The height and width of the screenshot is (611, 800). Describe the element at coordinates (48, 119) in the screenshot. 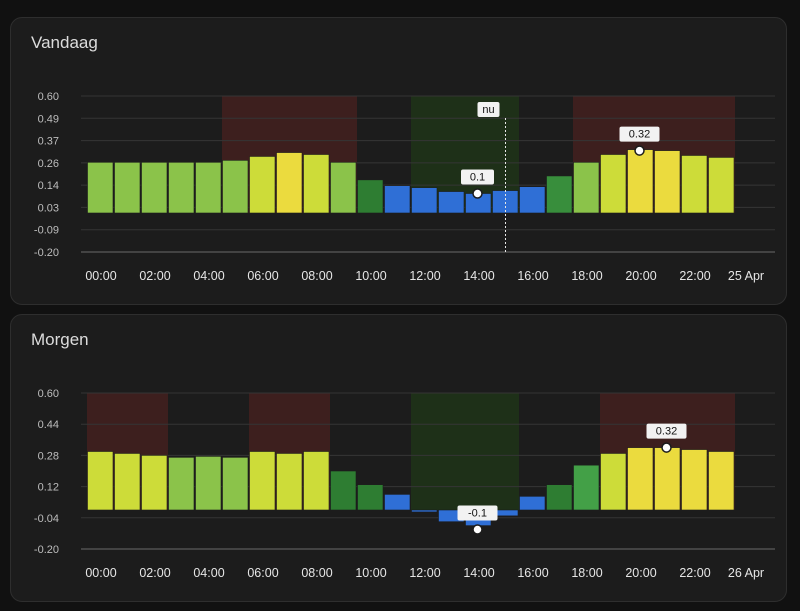

I see `y-tick-label: 0.49` at that location.